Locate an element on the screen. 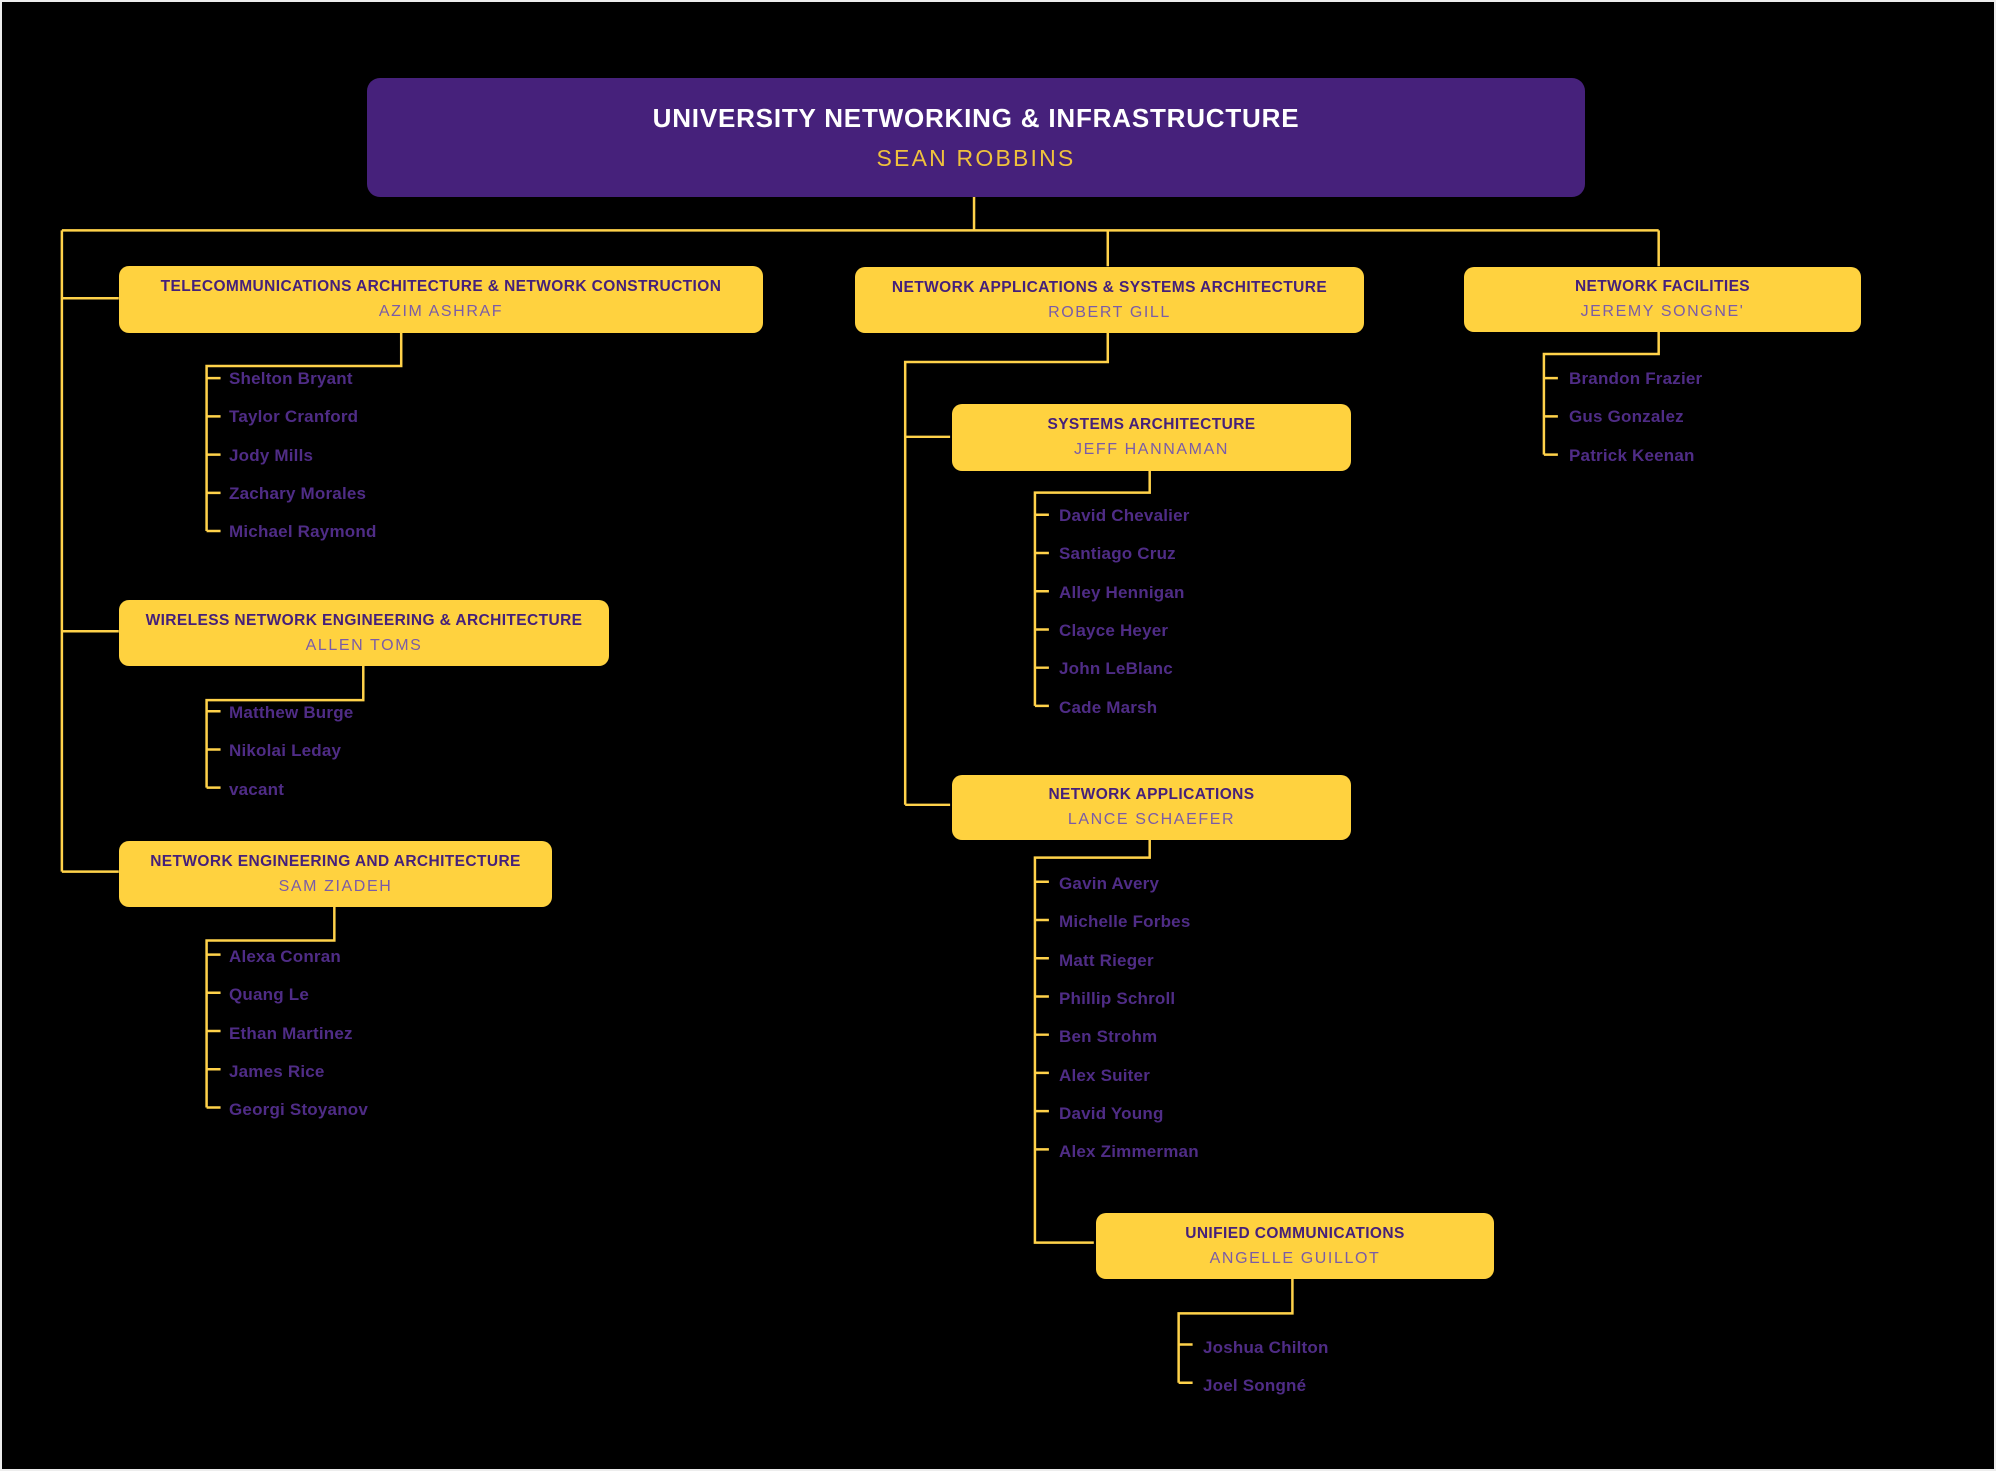 The width and height of the screenshot is (1996, 1471). root-manager: SEAN ROBBINS is located at coordinates (976, 158).